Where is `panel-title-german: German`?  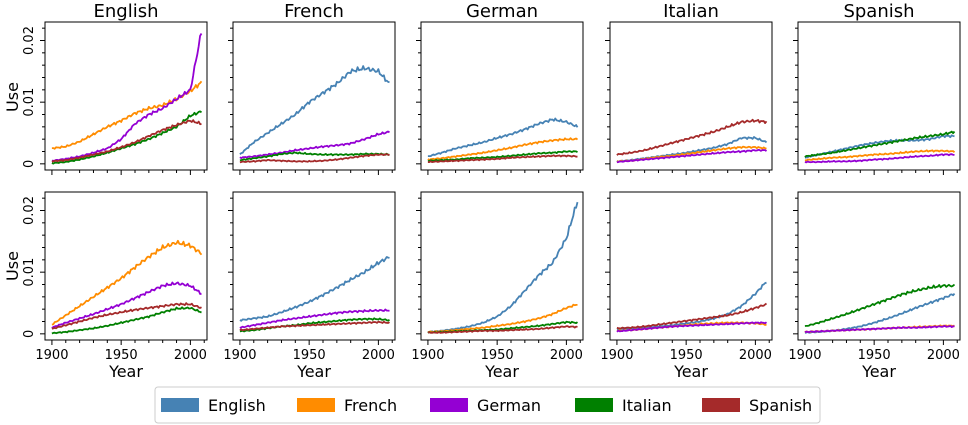
panel-title-german: German is located at coordinates (502, 11).